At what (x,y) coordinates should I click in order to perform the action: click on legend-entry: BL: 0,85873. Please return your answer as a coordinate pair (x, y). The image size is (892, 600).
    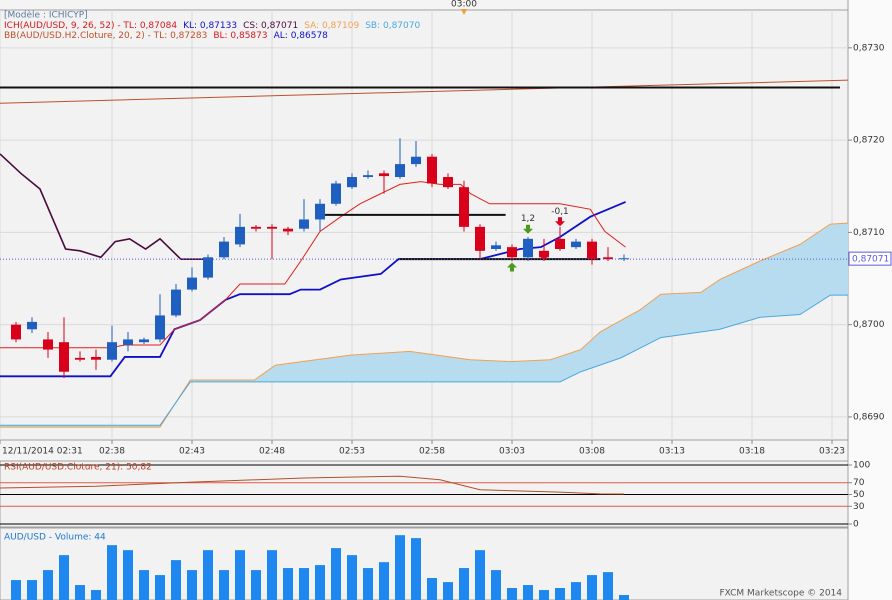
    Looking at the image, I should click on (240, 36).